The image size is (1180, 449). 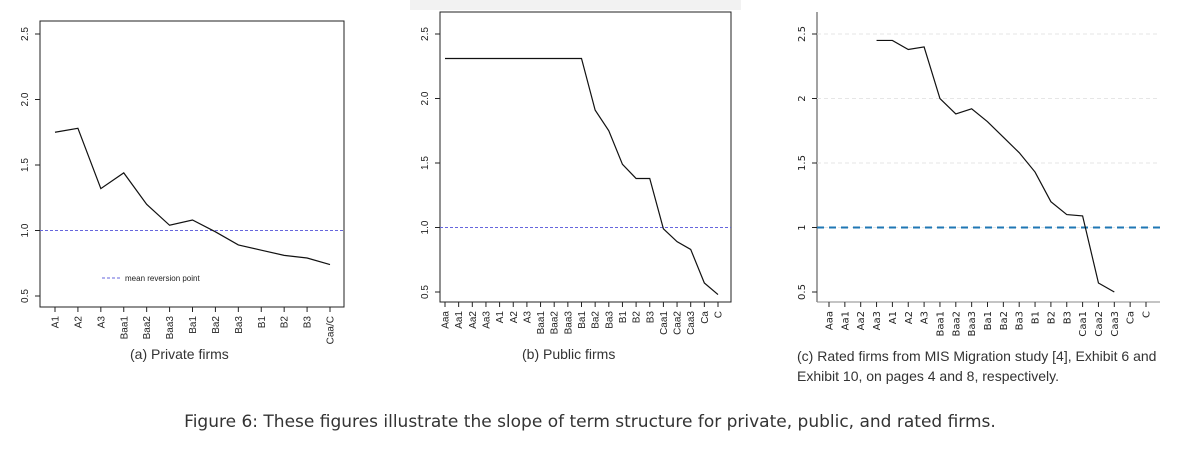 I want to click on x-tick-label: Caa/C, so click(x=331, y=330).